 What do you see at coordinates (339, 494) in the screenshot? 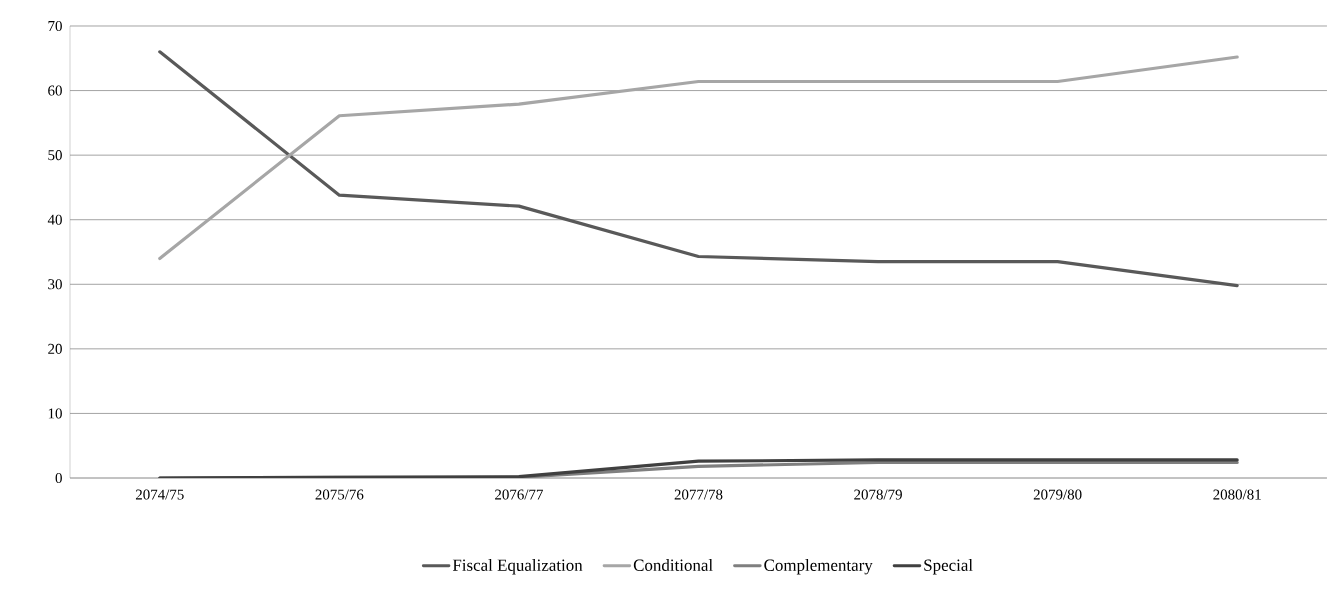
I see `x-tick-label: 2075/76` at bounding box center [339, 494].